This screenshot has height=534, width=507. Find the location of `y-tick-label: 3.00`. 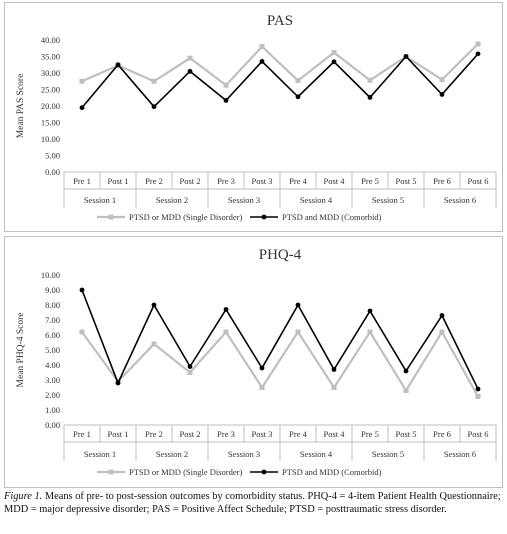

y-tick-label: 3.00 is located at coordinates (52, 380).